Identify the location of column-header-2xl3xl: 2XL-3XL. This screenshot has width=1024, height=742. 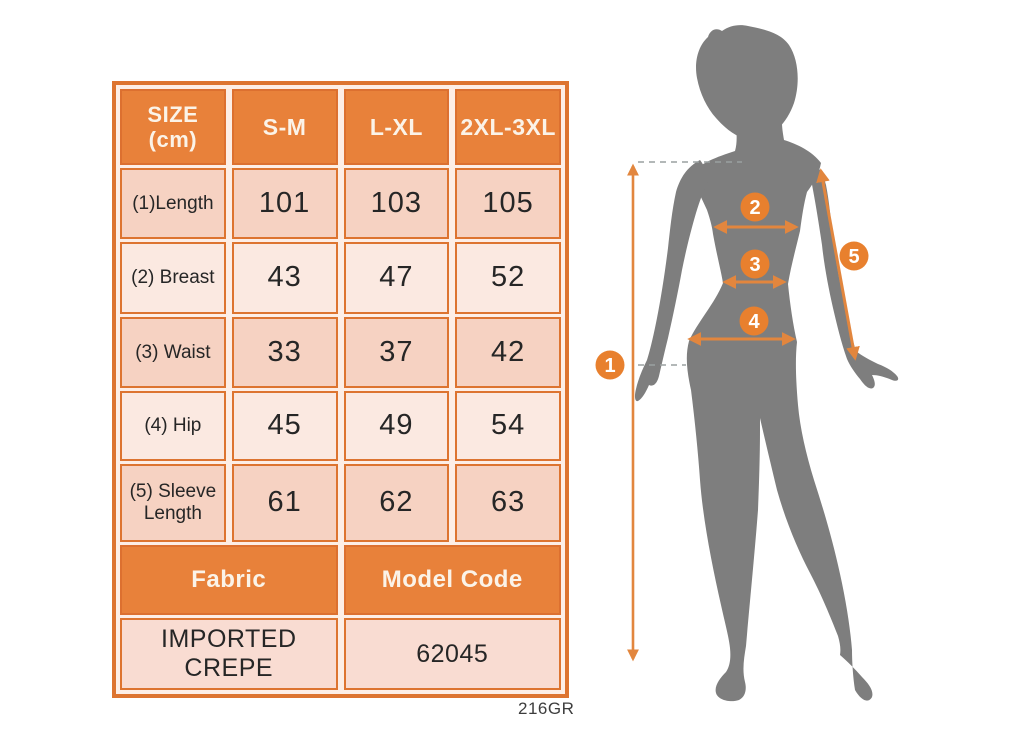
(508, 127).